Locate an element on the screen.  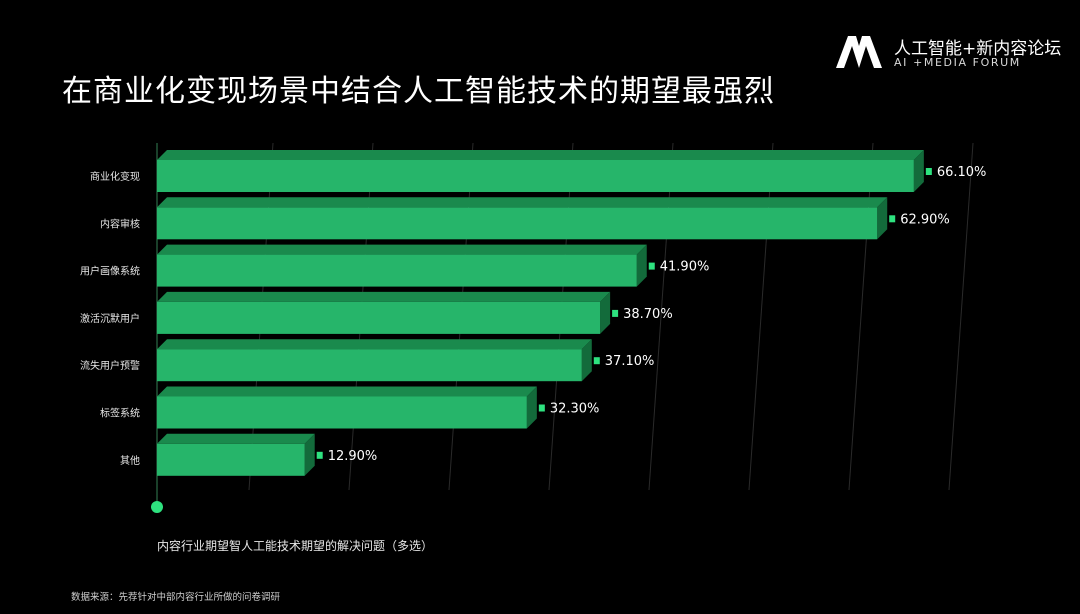
data-label: 37.10% is located at coordinates (630, 361).